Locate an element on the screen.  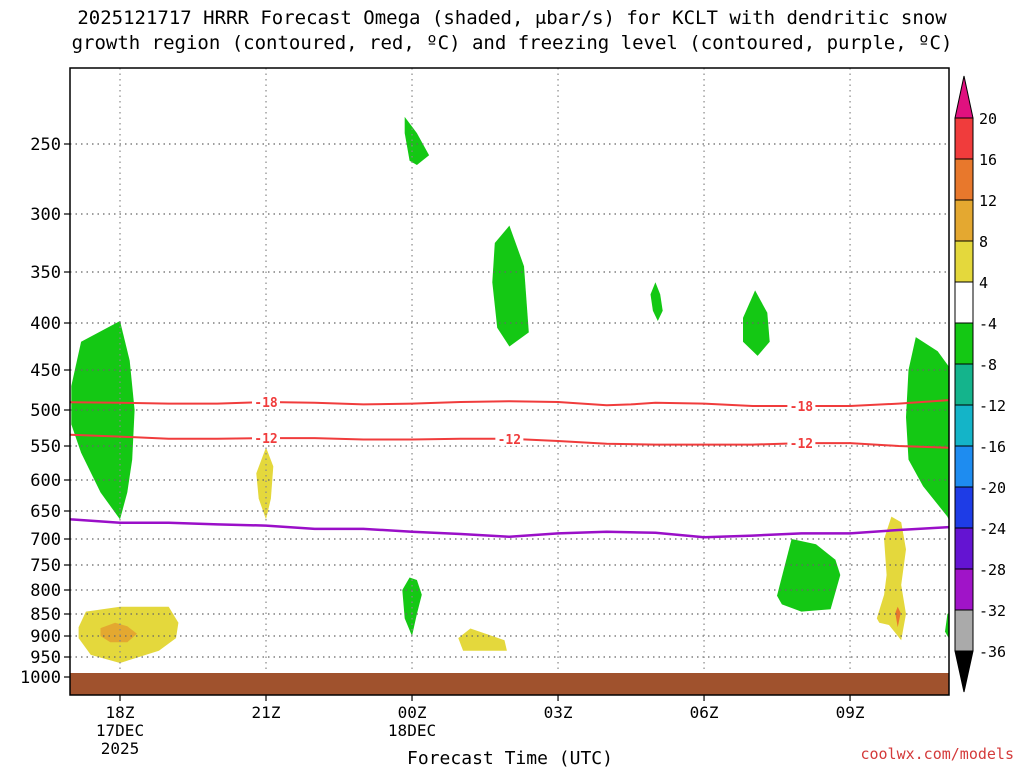
omega-region-ascent-upper-02z is located at coordinates (510, 286).